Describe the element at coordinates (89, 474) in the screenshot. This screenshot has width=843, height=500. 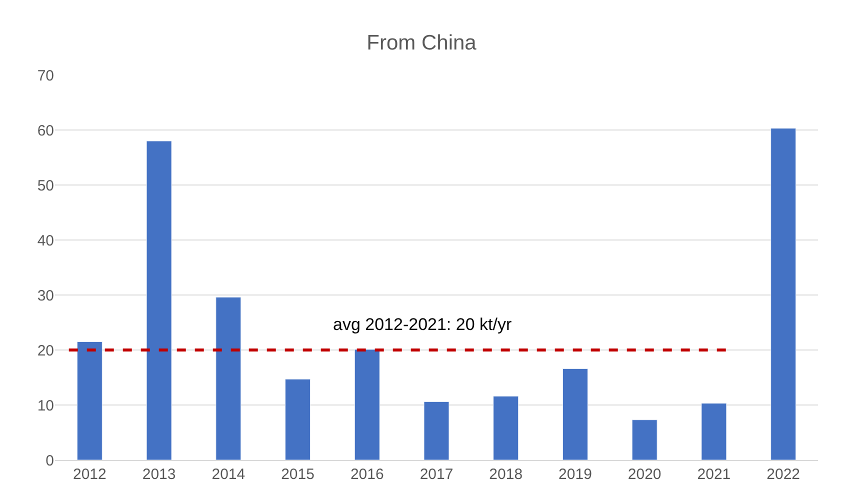
I see `x-tick-label: 2012` at that location.